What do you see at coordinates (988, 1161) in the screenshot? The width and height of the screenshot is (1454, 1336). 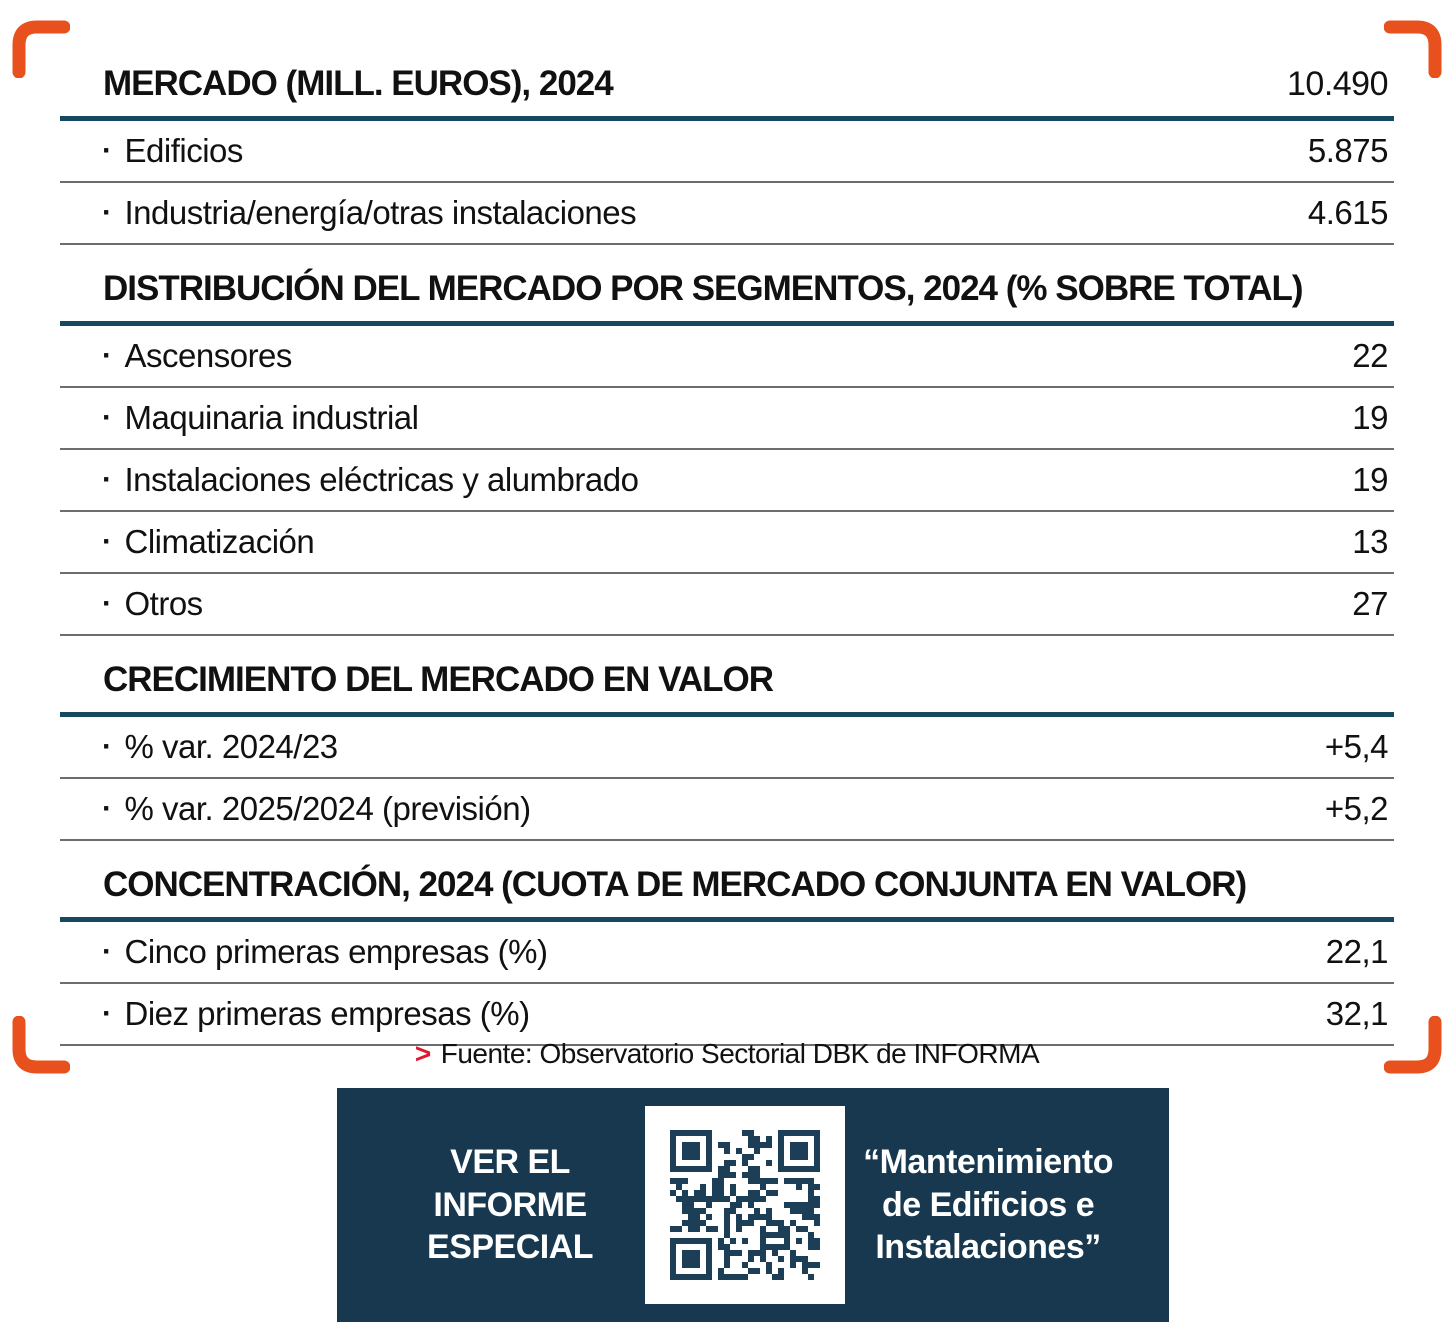 I see `banner-report-title-line: “Mantenimiento` at bounding box center [988, 1161].